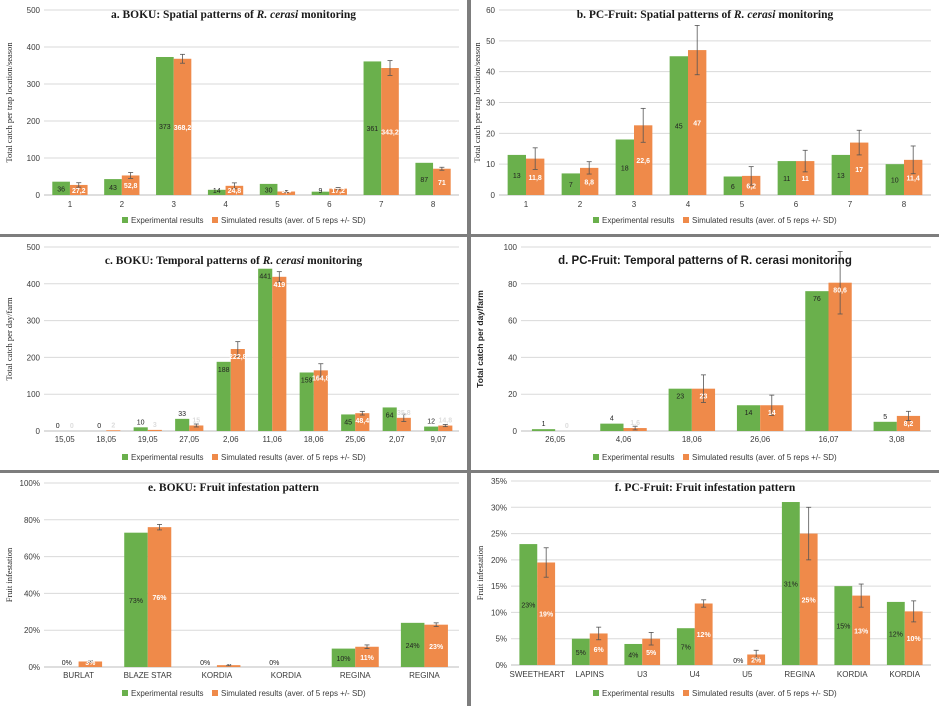 This screenshot has width=939, height=706. What do you see at coordinates (148, 439) in the screenshot?
I see `x-tick-label: 19,05` at bounding box center [148, 439].